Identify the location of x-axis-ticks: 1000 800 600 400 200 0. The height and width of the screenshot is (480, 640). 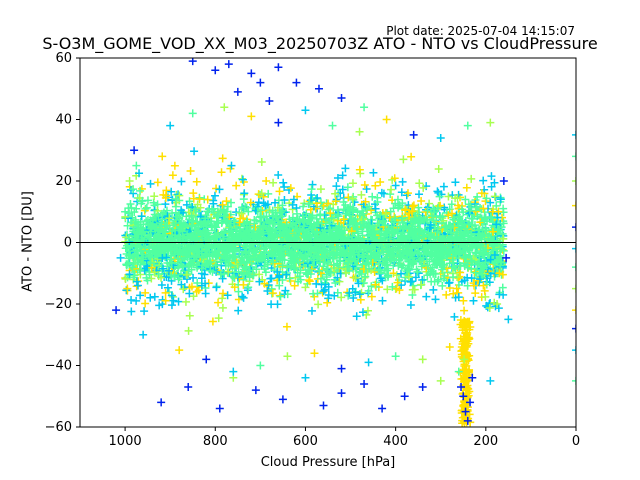
(344, 438).